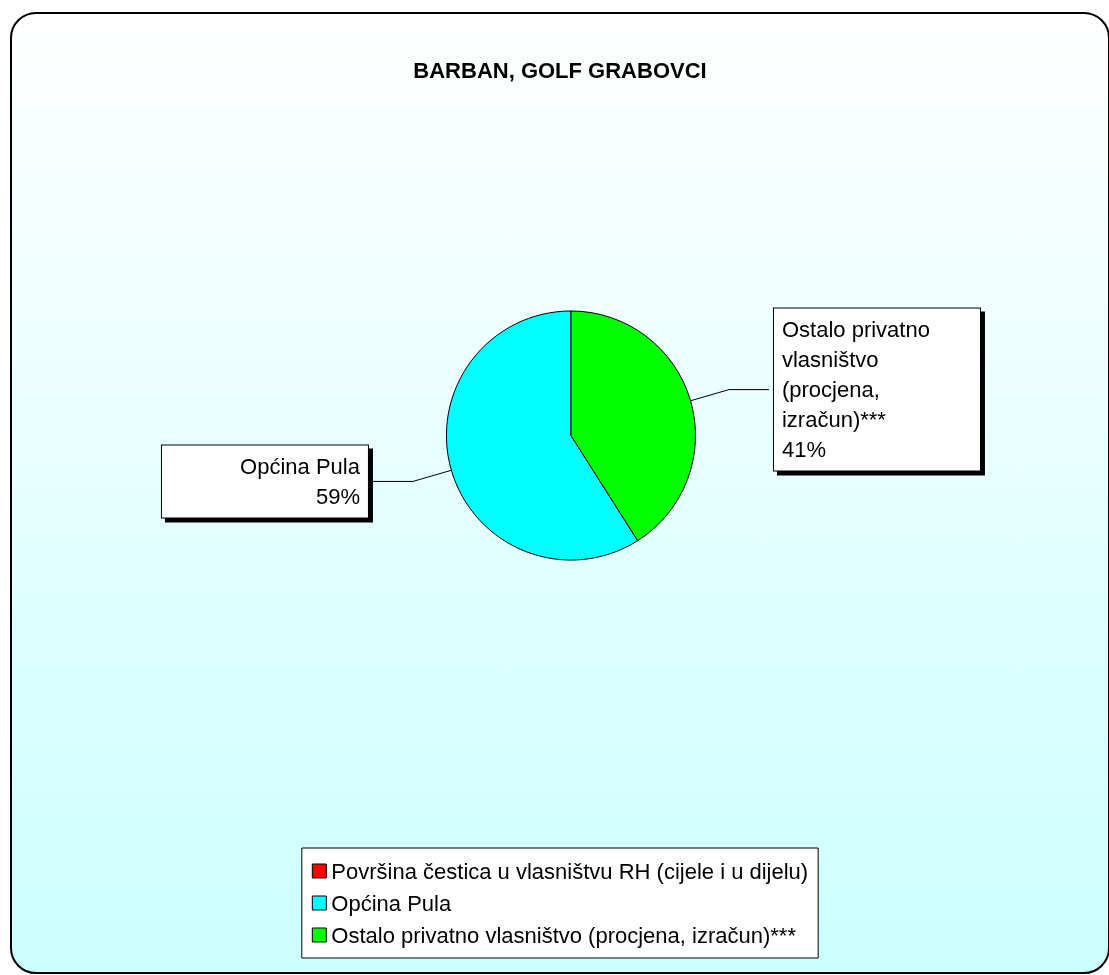 The width and height of the screenshot is (1109, 975). I want to click on chart-title: BARBAN, GOLF GRABOVCI, so click(560, 70).